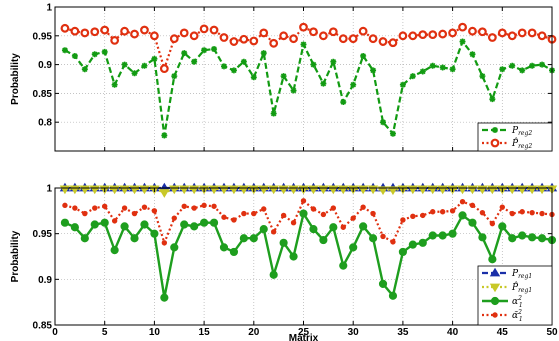 The height and width of the screenshot is (341, 559). What do you see at coordinates (507, 131) in the screenshot?
I see `legend-item: Preg2` at bounding box center [507, 131].